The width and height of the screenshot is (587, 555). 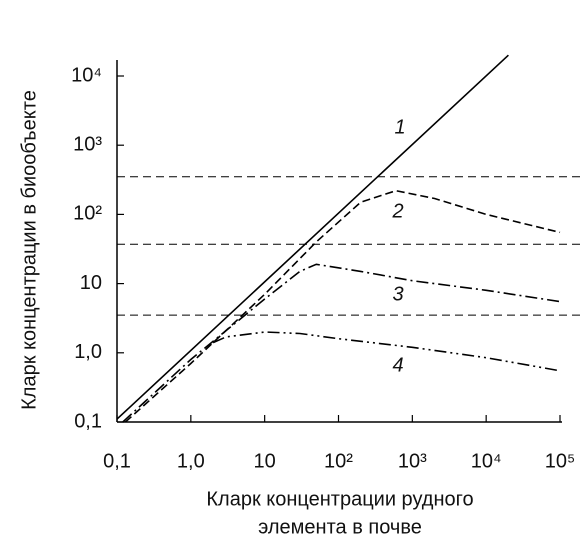 I want to click on x-tick-label: 10², so click(x=338, y=461).